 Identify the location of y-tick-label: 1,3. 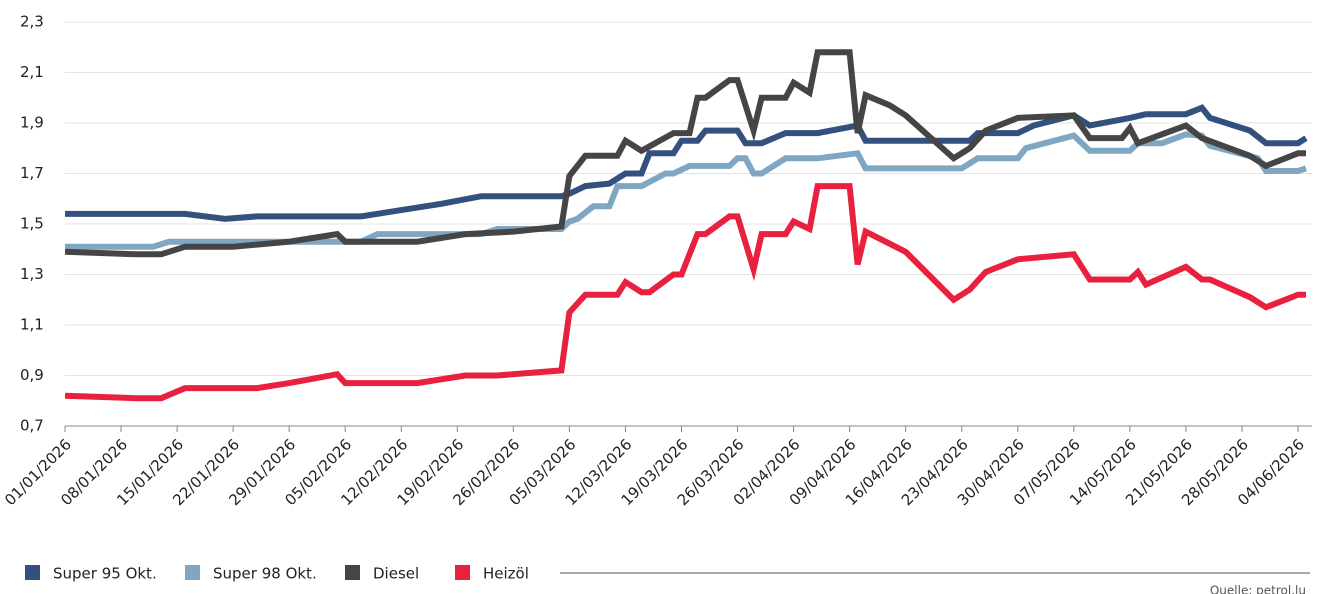
(32, 274).